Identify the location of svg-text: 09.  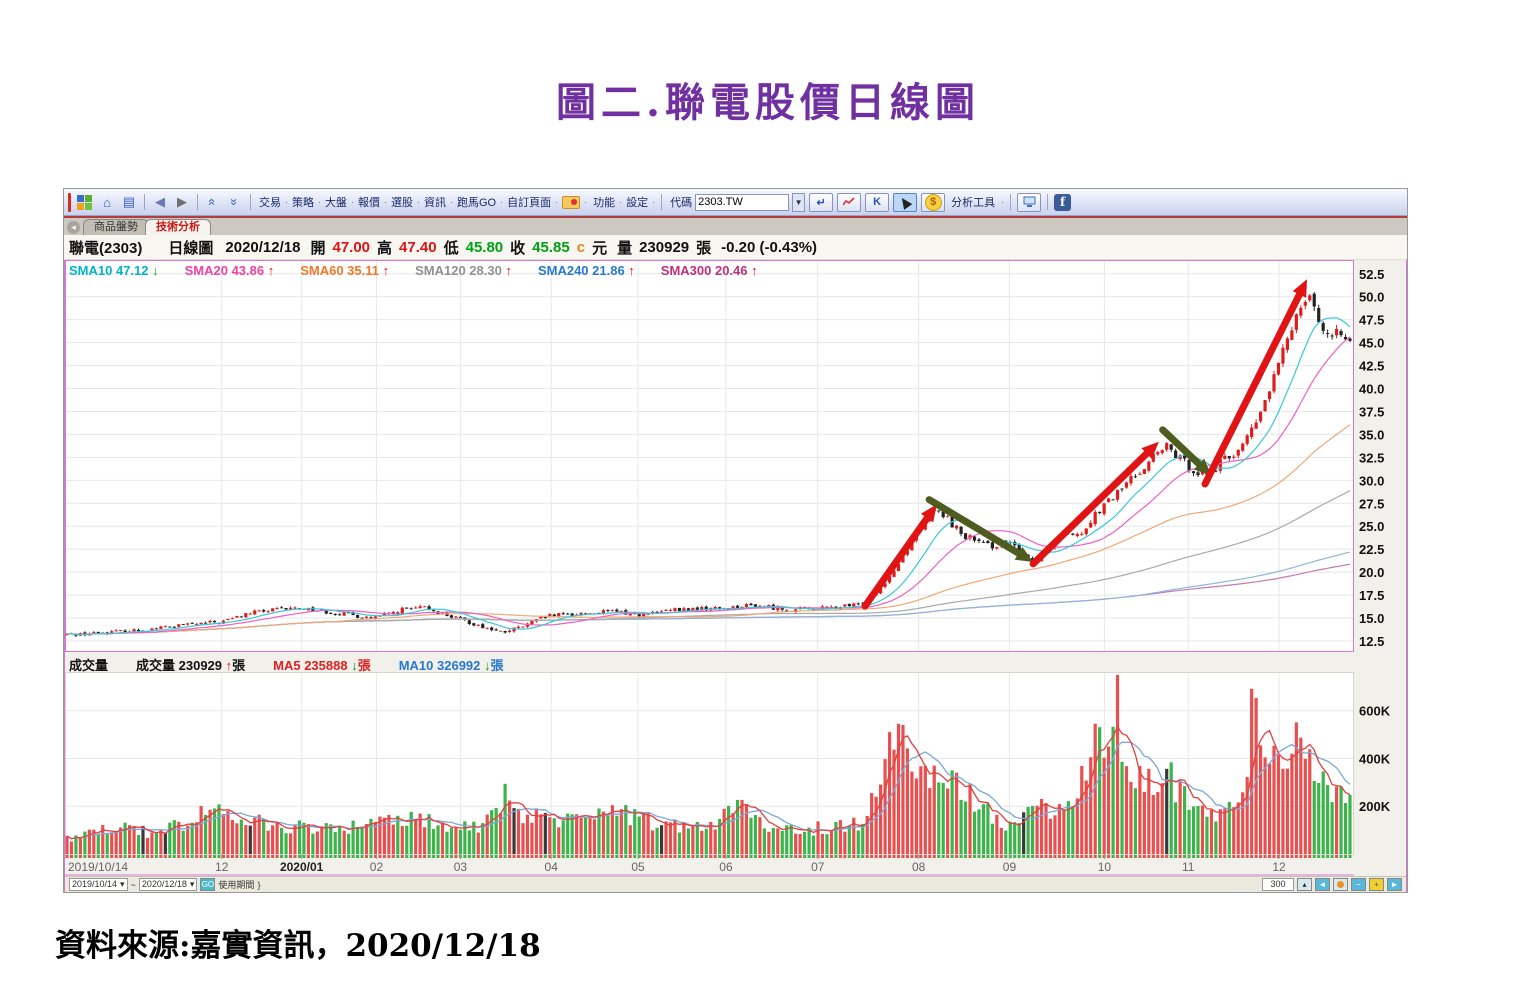
(1010, 867).